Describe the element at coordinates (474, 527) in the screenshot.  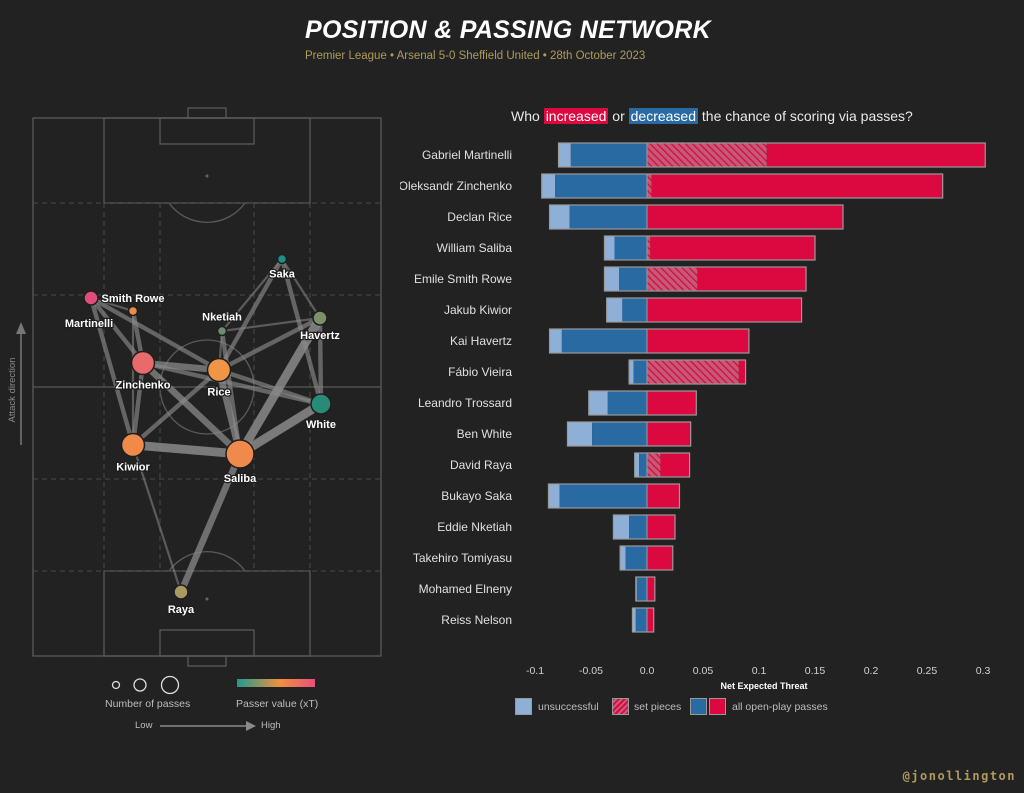
I see `player-label: Eddie Nketiah` at that location.